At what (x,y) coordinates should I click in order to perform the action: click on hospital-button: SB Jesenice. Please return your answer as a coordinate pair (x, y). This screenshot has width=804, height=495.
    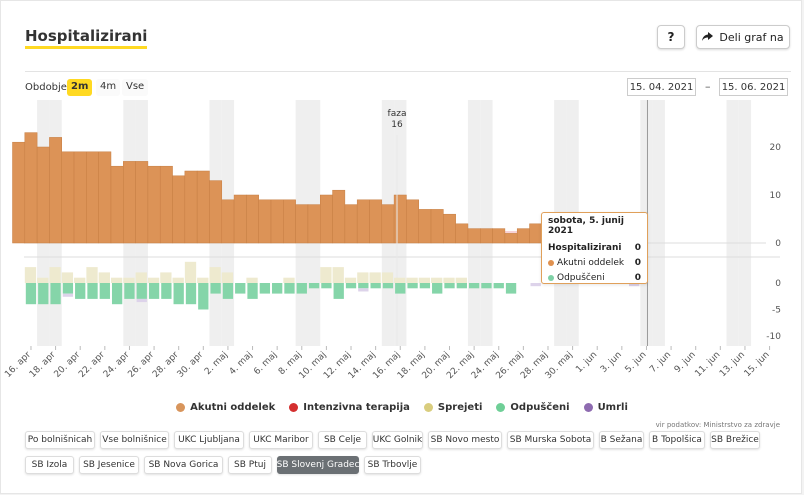
    Looking at the image, I should click on (109, 465).